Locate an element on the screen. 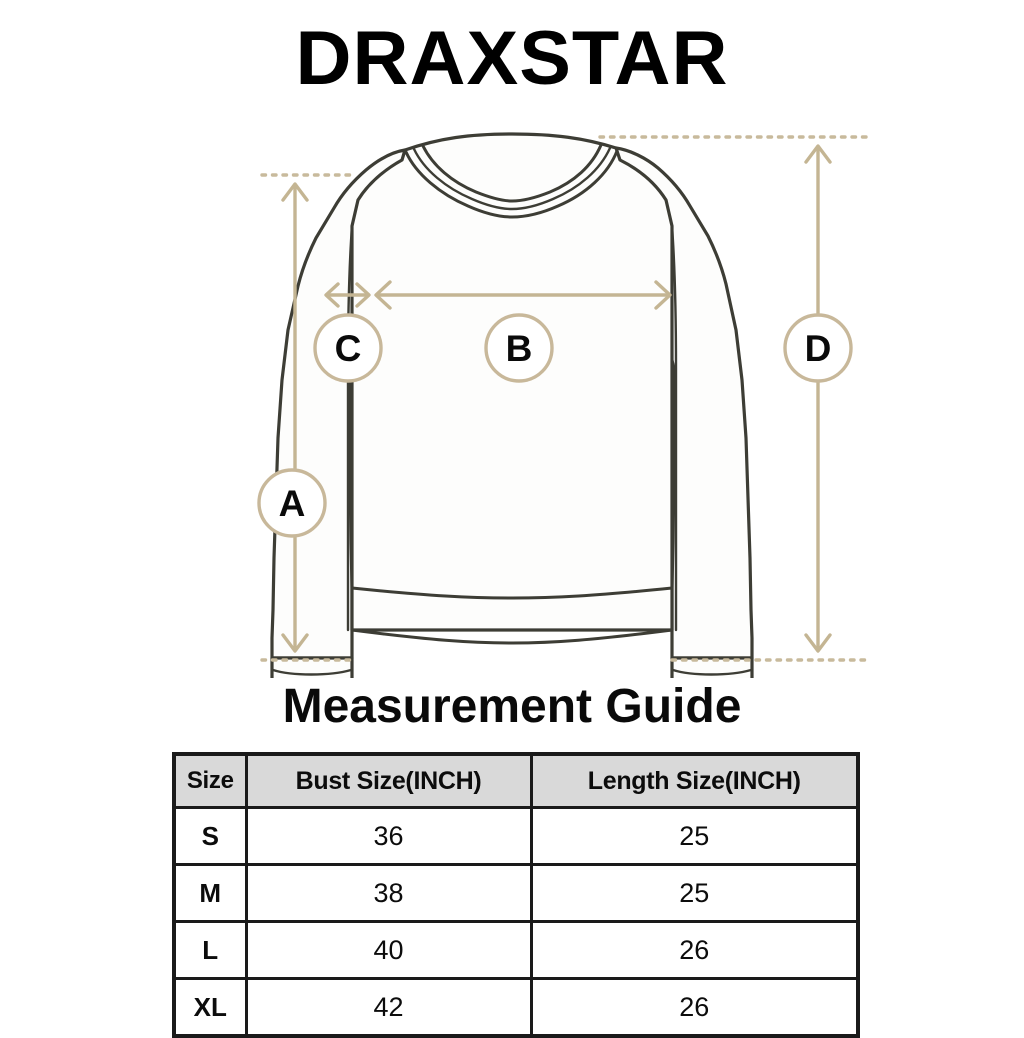 The image size is (1024, 1038). measure-line-b is located at coordinates (523, 295).